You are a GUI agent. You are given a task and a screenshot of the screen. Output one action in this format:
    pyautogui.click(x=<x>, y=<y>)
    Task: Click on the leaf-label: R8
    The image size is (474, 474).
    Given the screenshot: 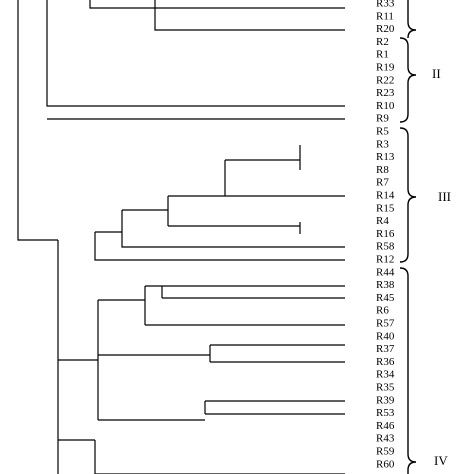 What is the action you would take?
    pyautogui.click(x=382, y=170)
    